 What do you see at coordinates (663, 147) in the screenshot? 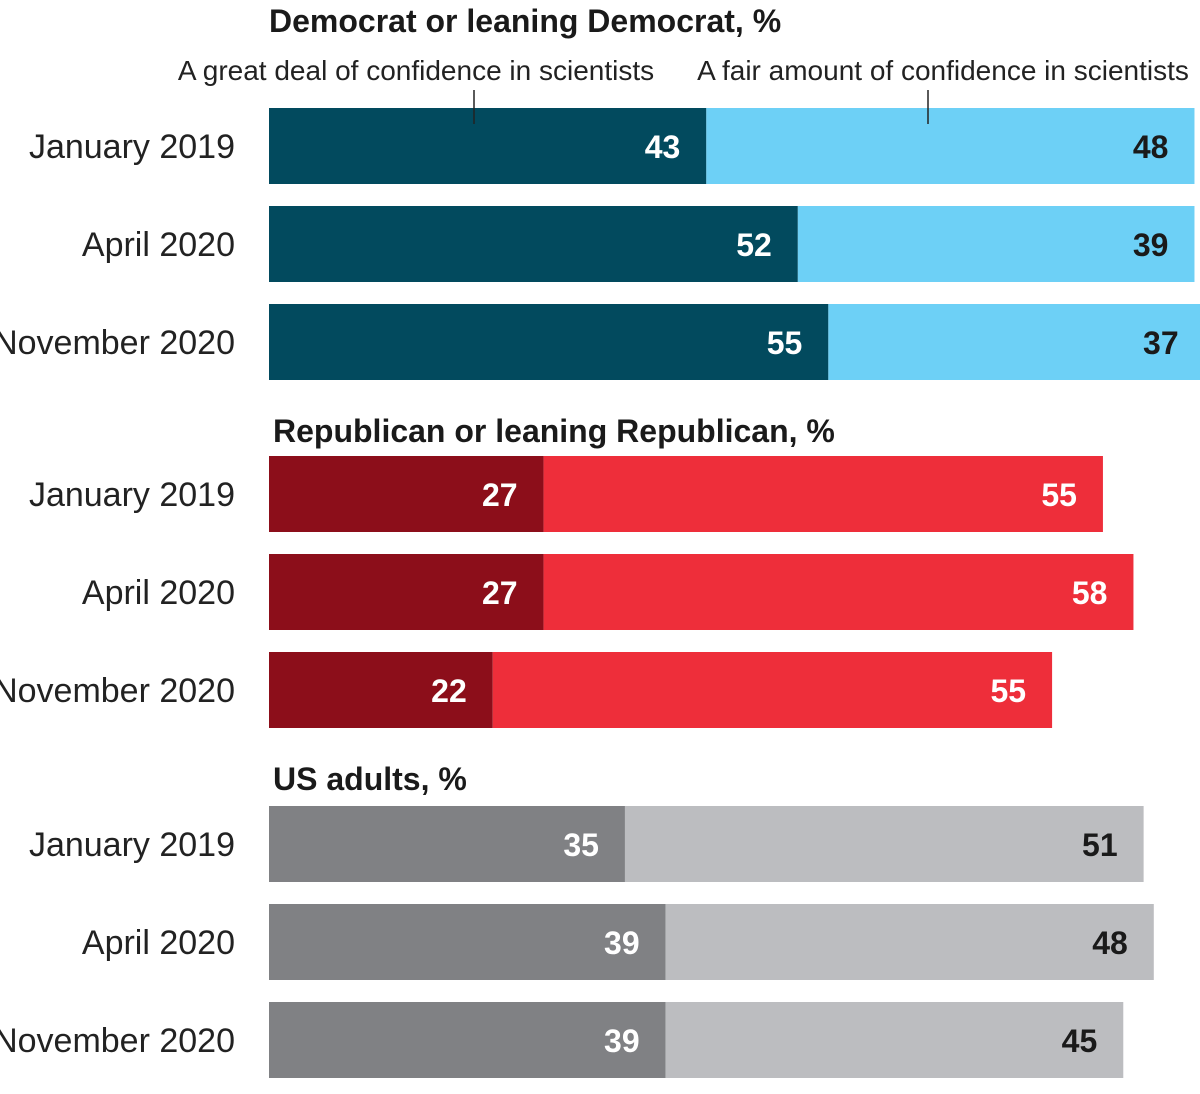
I see `value-label-great-deal: 43` at bounding box center [663, 147].